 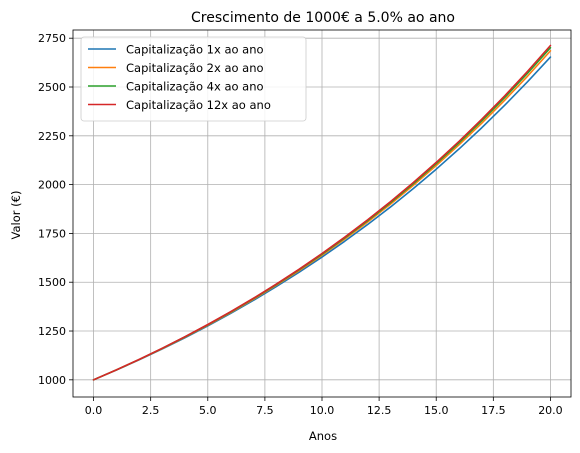 I want to click on y-axis-ticks: 1000 1250 1500 1750 2000 2250 2500 2750, so click(x=55, y=209).